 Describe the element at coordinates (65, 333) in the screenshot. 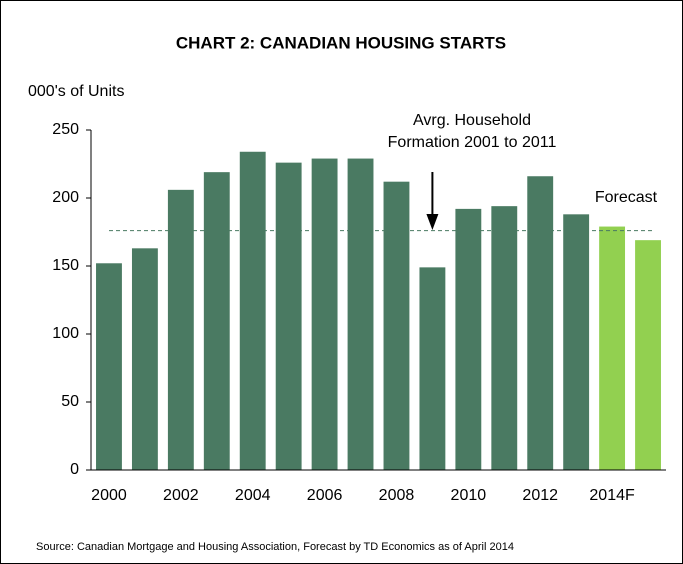

I see `y-tick-label: 100` at that location.